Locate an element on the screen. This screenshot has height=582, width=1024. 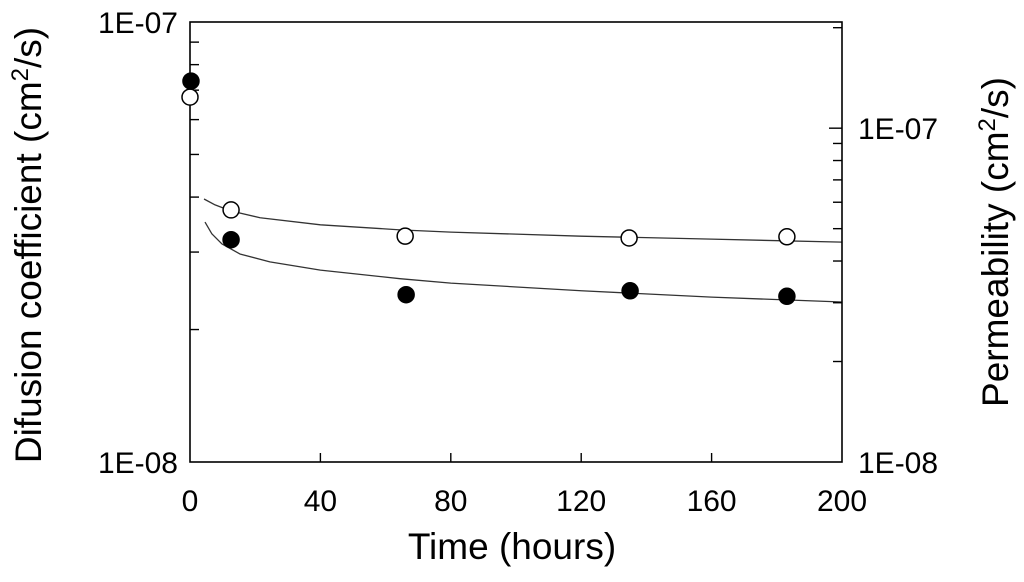
left-y-axis-label-superscript: 2 is located at coordinates (20, 74).